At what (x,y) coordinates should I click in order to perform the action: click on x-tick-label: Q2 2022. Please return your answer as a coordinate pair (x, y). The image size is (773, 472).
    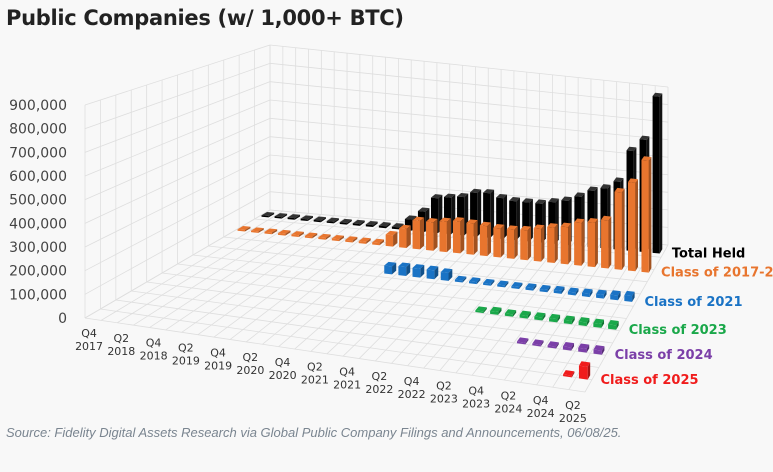
    Looking at the image, I should click on (379, 383).